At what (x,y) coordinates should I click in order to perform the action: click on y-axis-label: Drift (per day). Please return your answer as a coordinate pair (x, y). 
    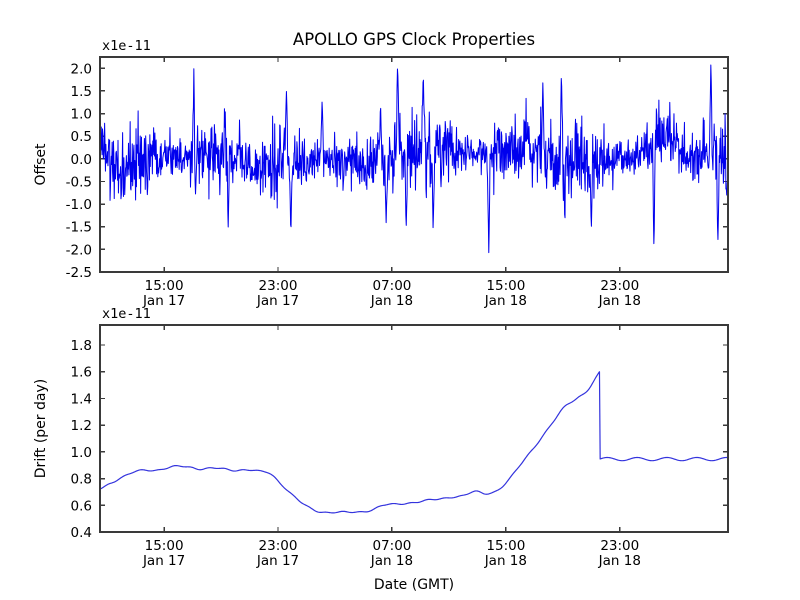
    Looking at the image, I should click on (41, 428).